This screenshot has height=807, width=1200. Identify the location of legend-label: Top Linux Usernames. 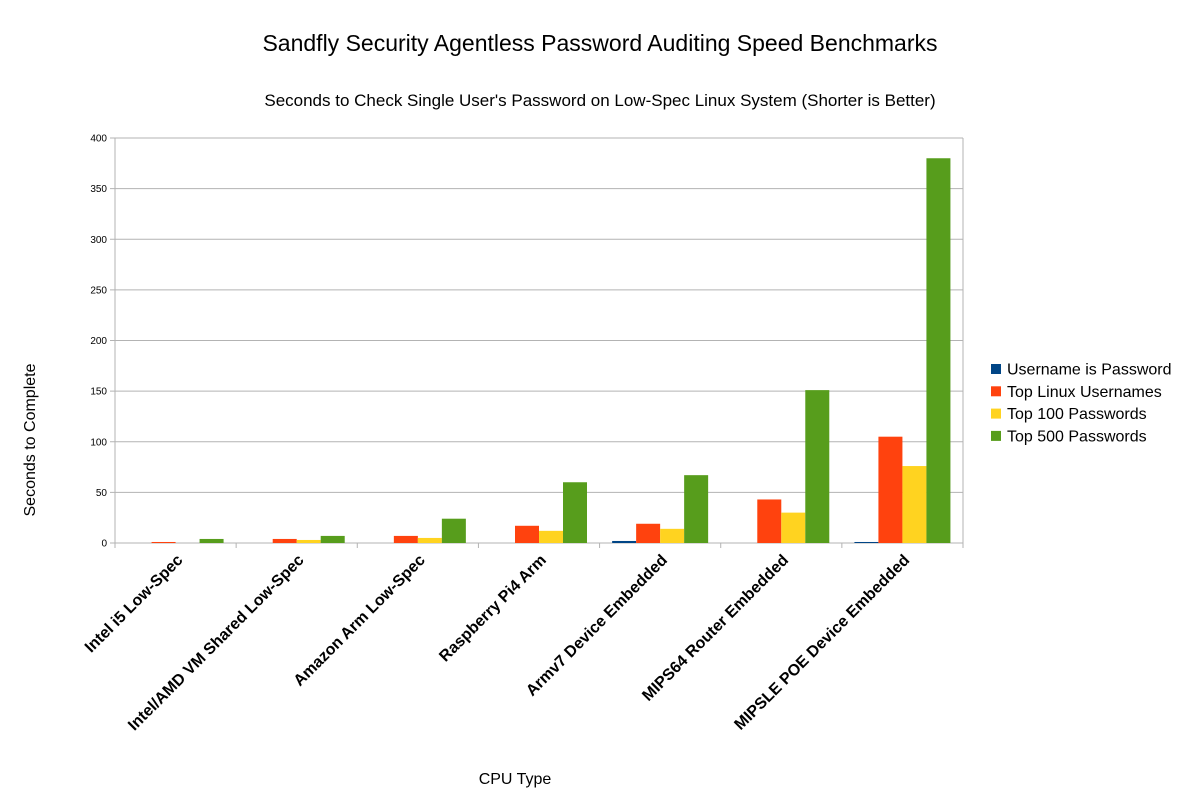
(1084, 392).